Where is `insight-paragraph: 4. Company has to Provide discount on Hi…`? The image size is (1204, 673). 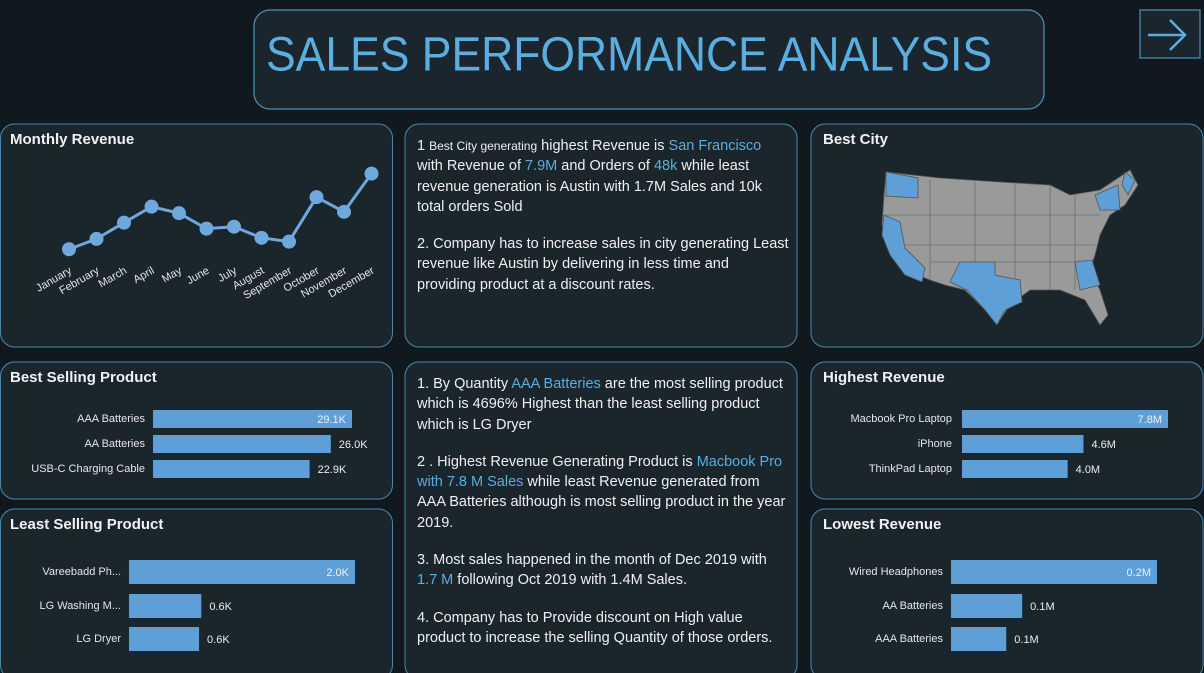 insight-paragraph: 4. Company has to Provide discount on Hi… is located at coordinates (603, 628).